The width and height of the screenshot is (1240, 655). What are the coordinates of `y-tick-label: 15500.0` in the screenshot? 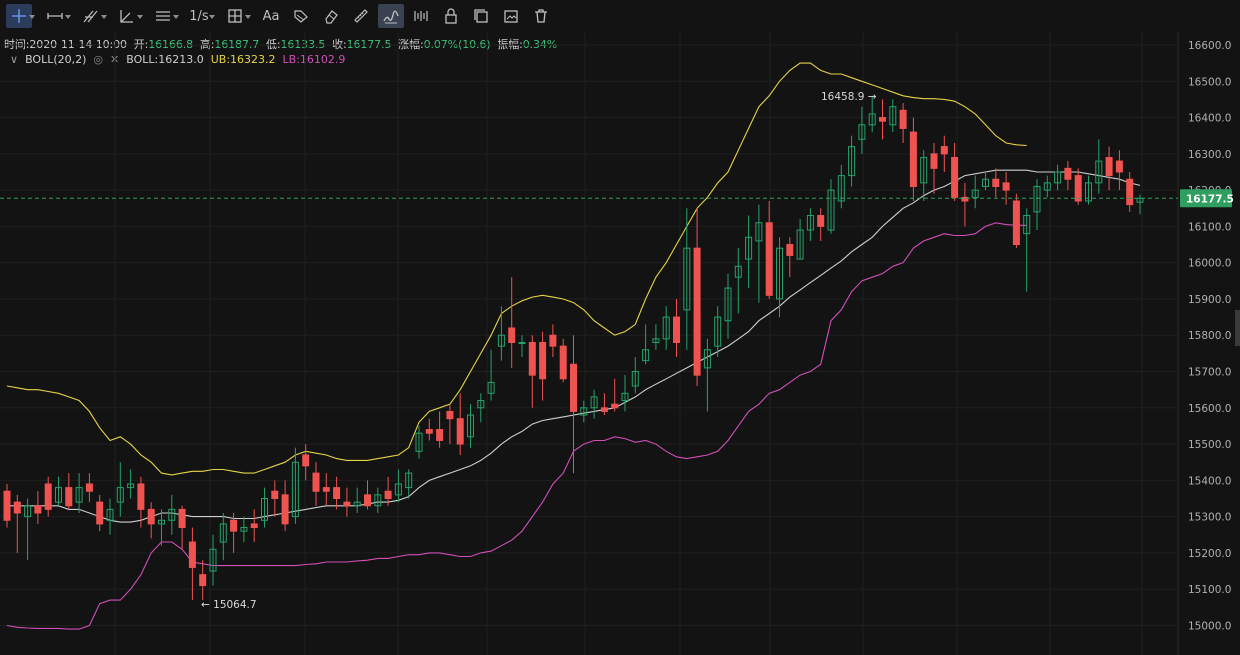 It's located at (1209, 445).